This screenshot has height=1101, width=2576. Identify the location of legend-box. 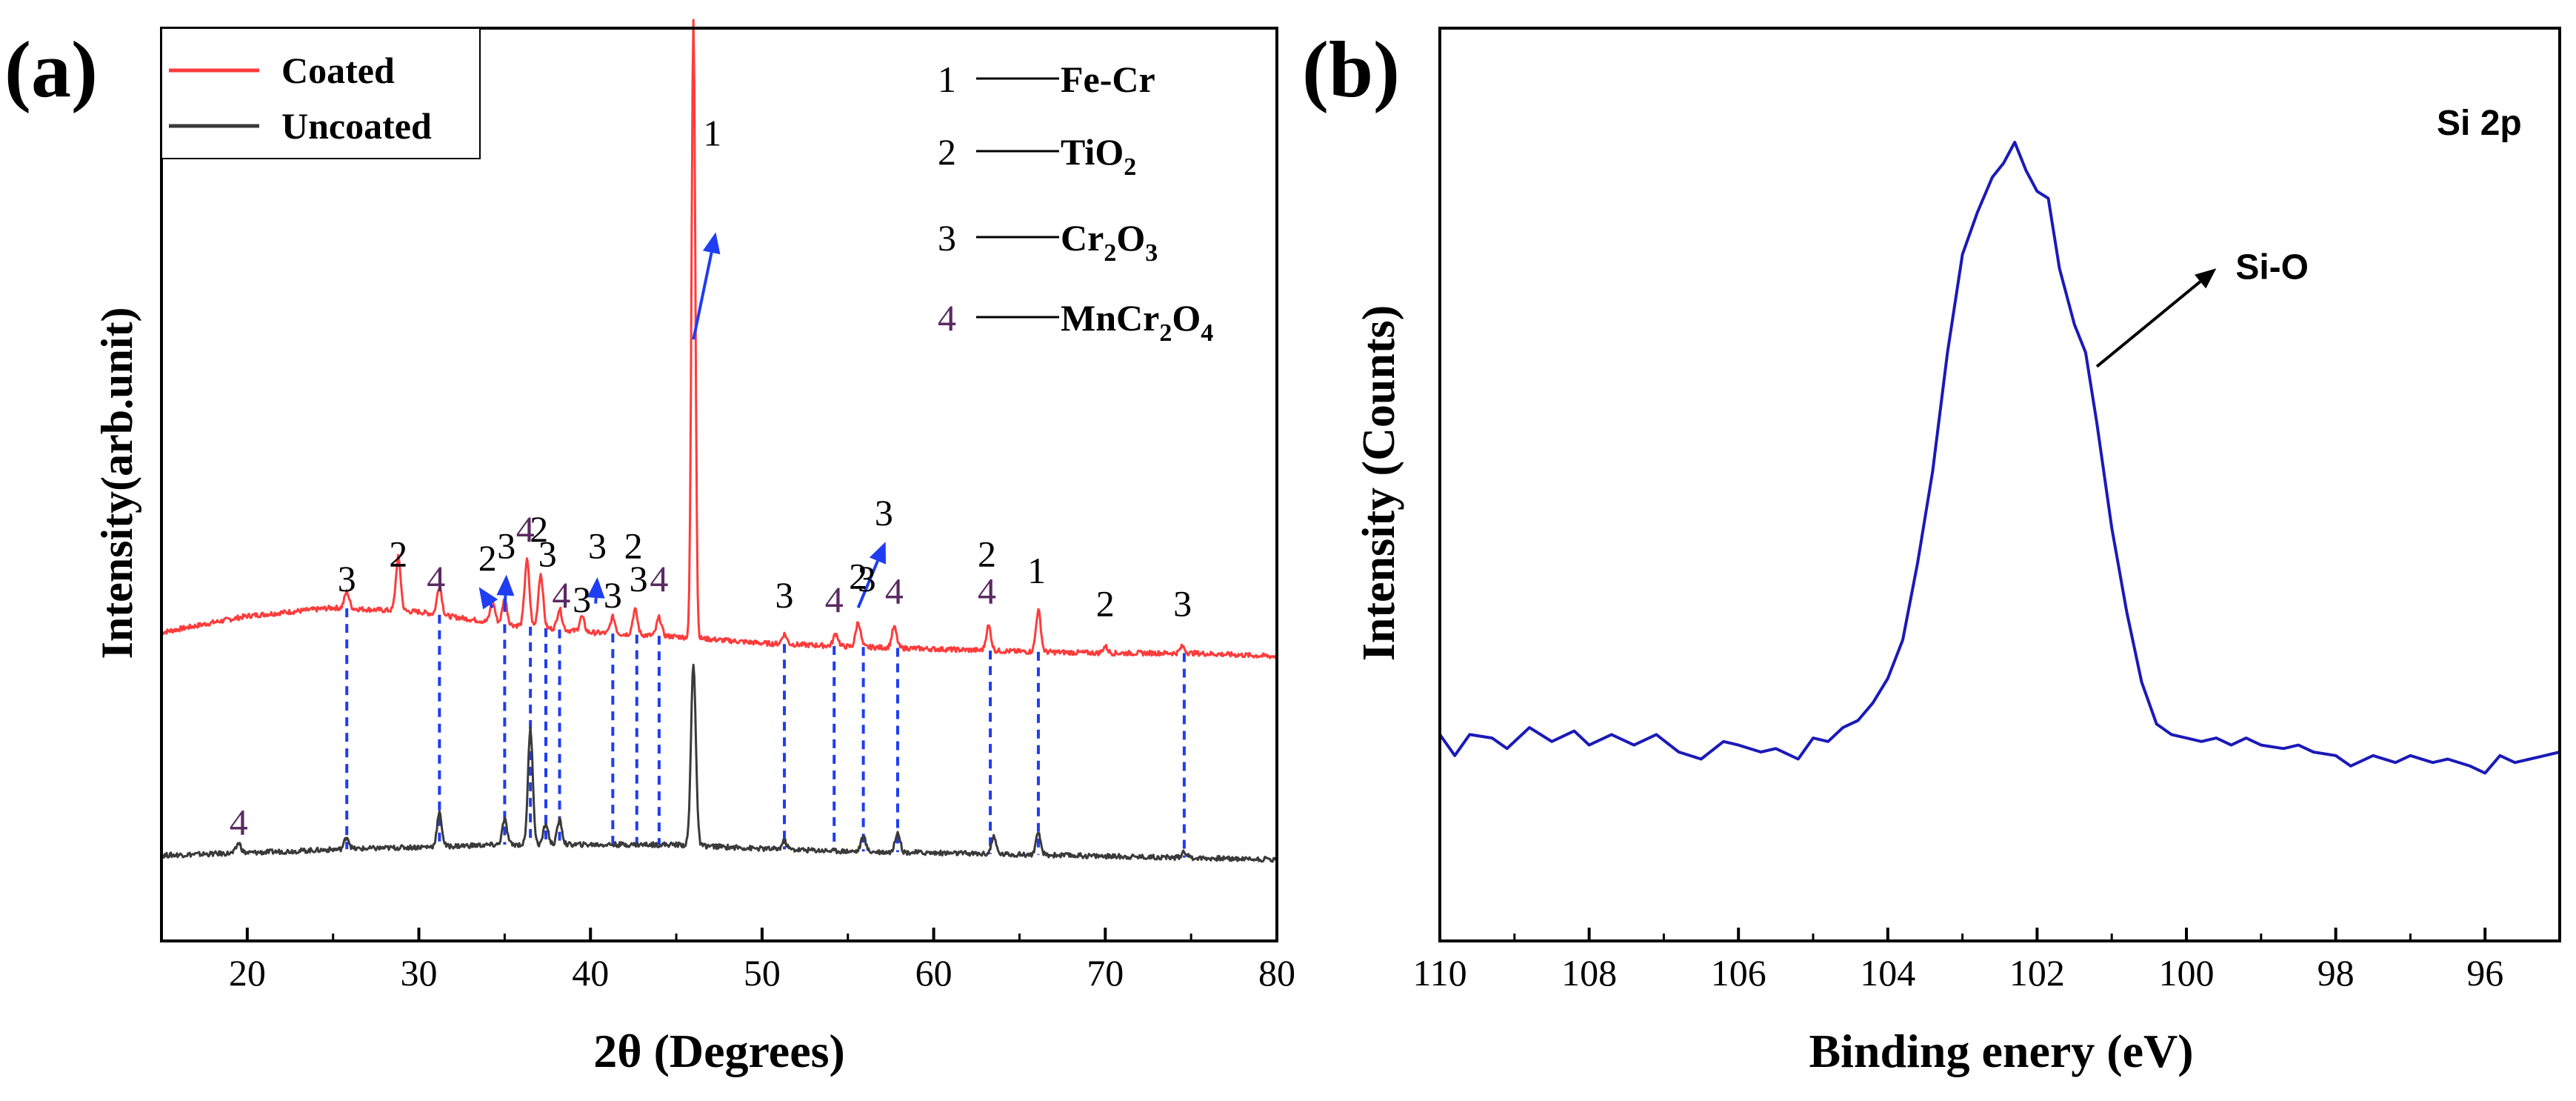
(321, 93).